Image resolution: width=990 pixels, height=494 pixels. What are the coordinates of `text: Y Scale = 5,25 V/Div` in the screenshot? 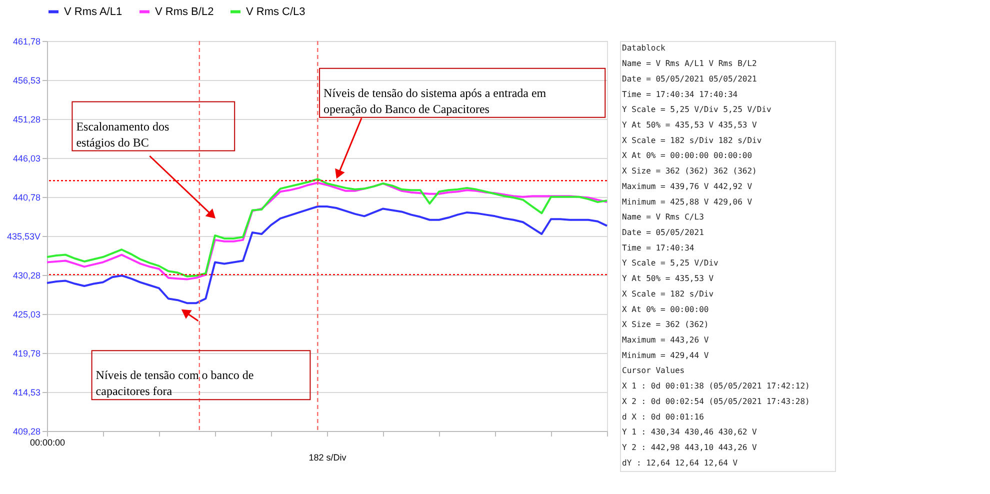 It's located at (670, 263).